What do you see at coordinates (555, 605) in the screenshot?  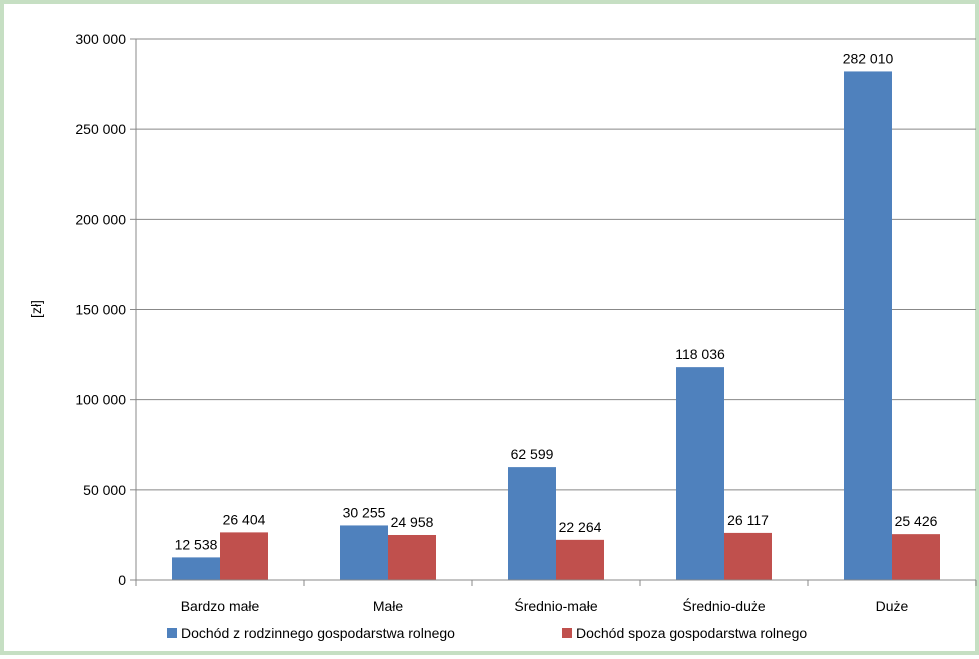 I see `x-tick-label: Średnio-małe` at bounding box center [555, 605].